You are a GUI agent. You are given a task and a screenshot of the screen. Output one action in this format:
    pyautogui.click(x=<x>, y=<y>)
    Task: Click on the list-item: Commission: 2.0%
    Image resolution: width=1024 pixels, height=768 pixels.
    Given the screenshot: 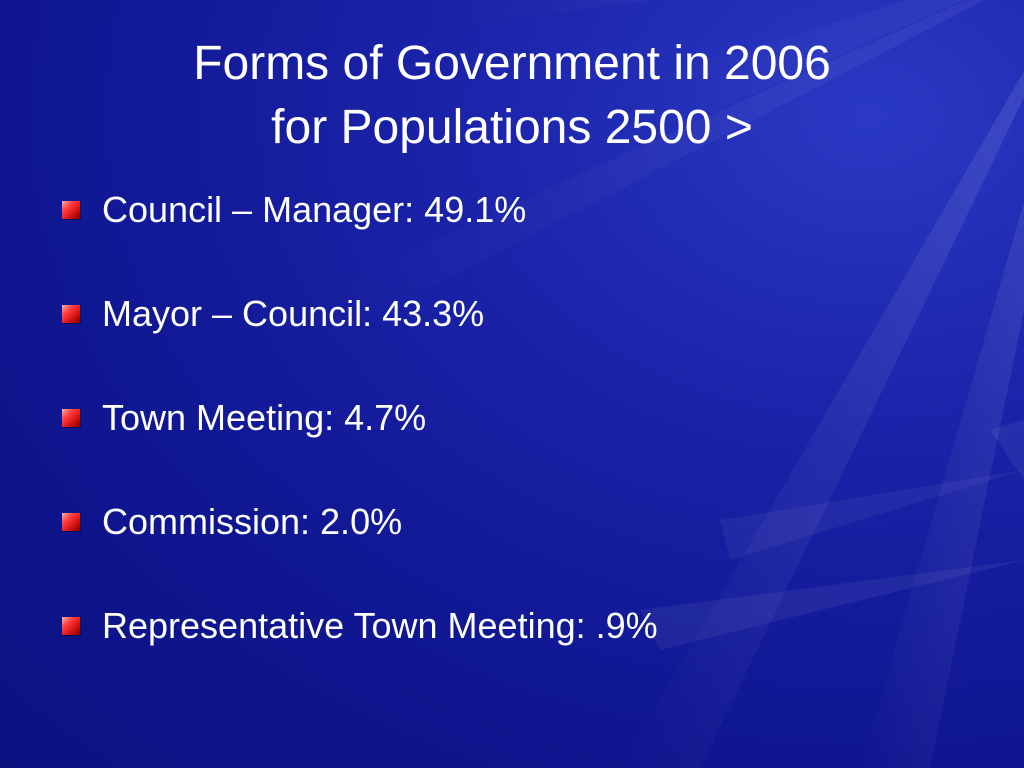 What is the action you would take?
    pyautogui.click(x=360, y=522)
    